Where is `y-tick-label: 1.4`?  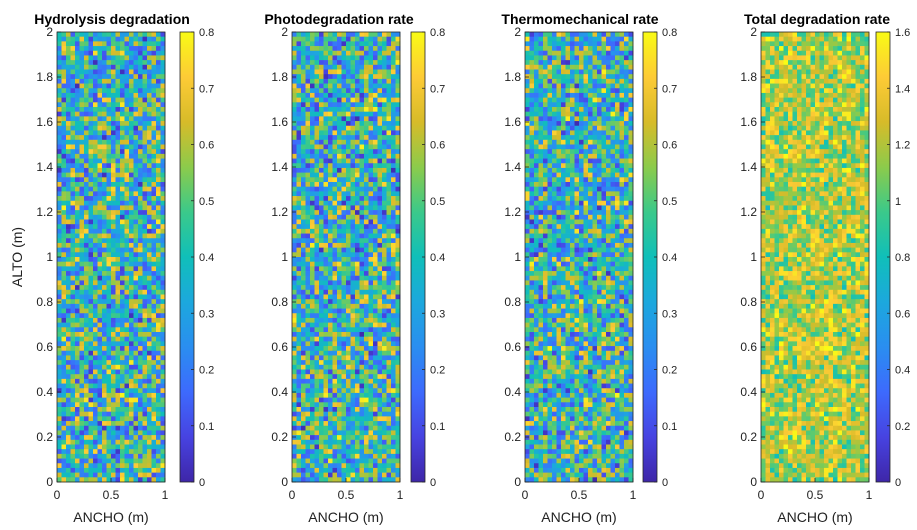 y-tick-label: 1.4 is located at coordinates (44, 167).